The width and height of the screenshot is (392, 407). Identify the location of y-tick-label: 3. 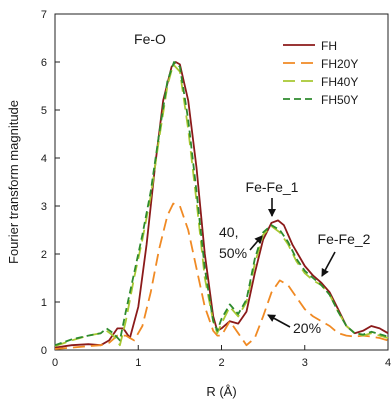
(44, 207).